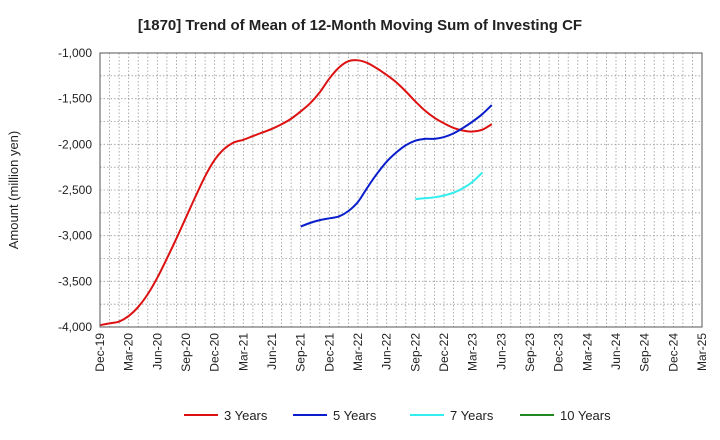  I want to click on x-tick-label: Mar-25, so click(702, 352).